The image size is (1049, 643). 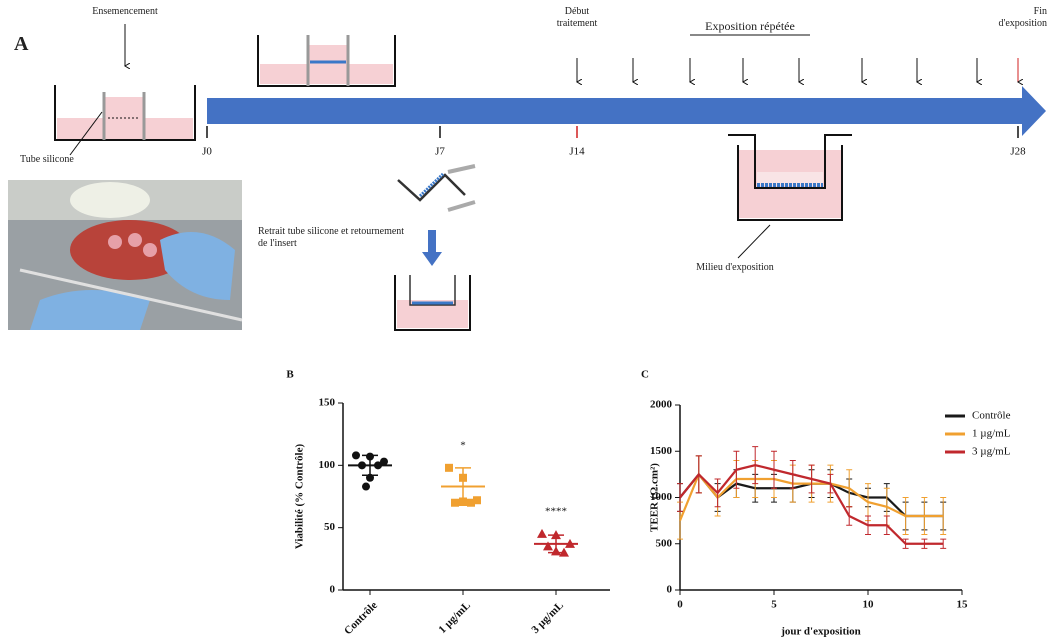 What do you see at coordinates (963, 605) in the screenshot?
I see `x-tick-label: 15` at bounding box center [963, 605].